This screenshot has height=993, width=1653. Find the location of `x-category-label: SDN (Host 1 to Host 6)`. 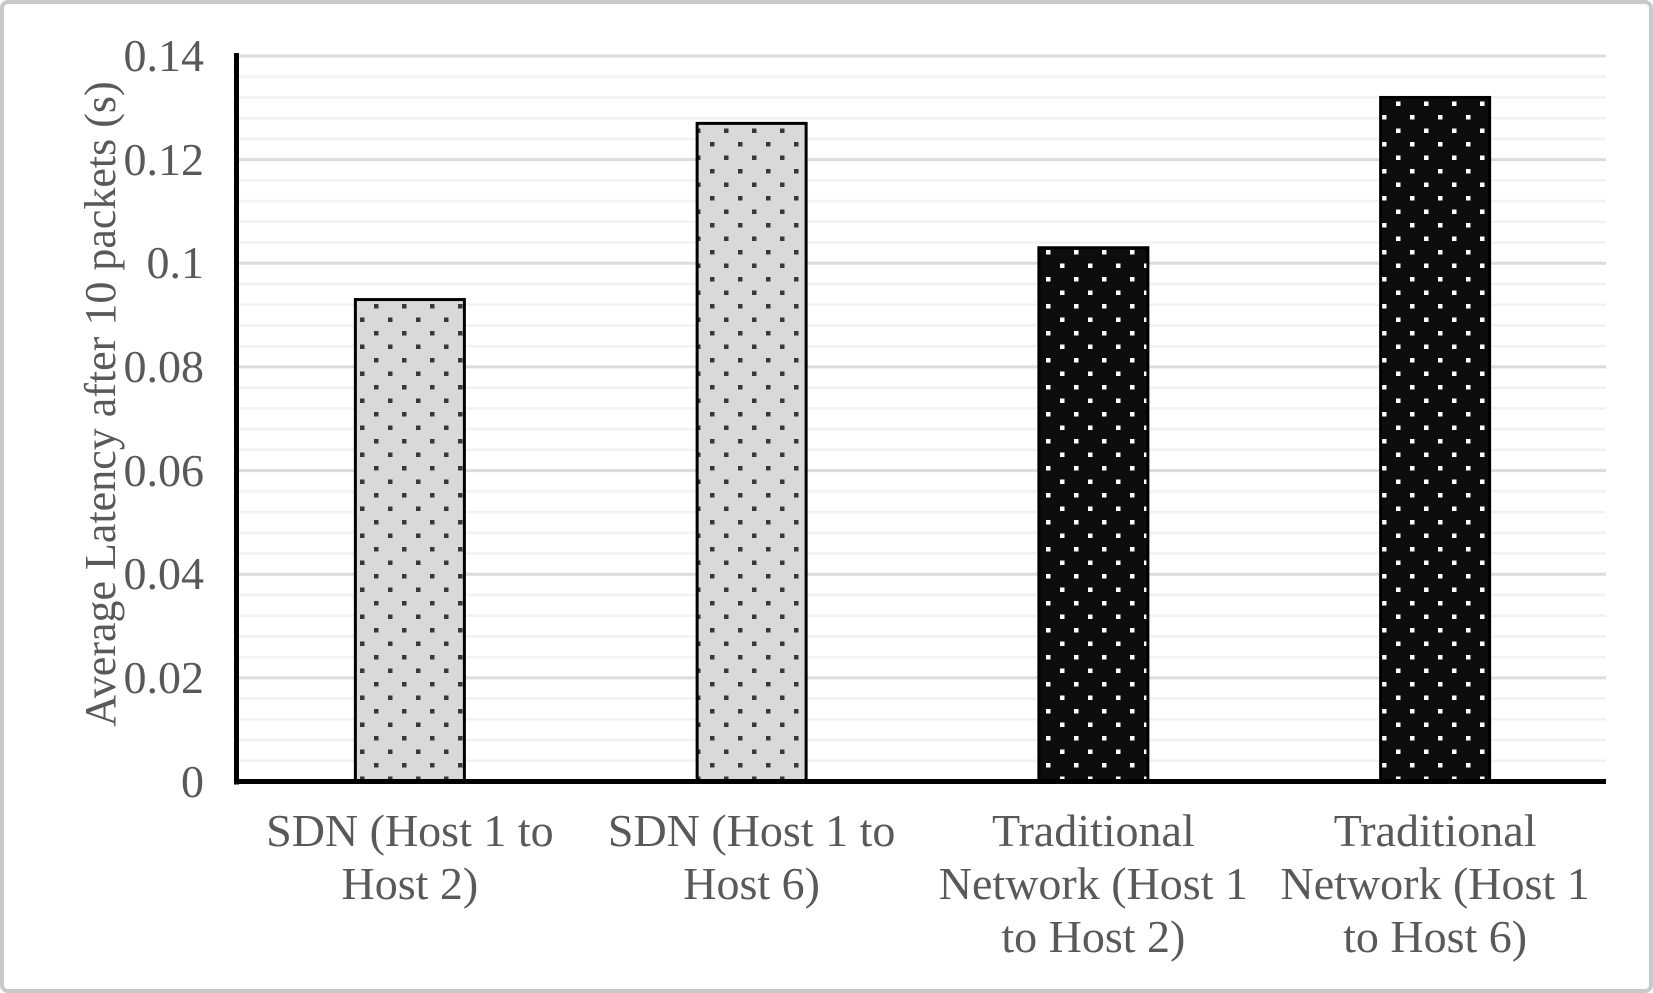

x-category-label: SDN (Host 1 to Host 6) is located at coordinates (752, 857).